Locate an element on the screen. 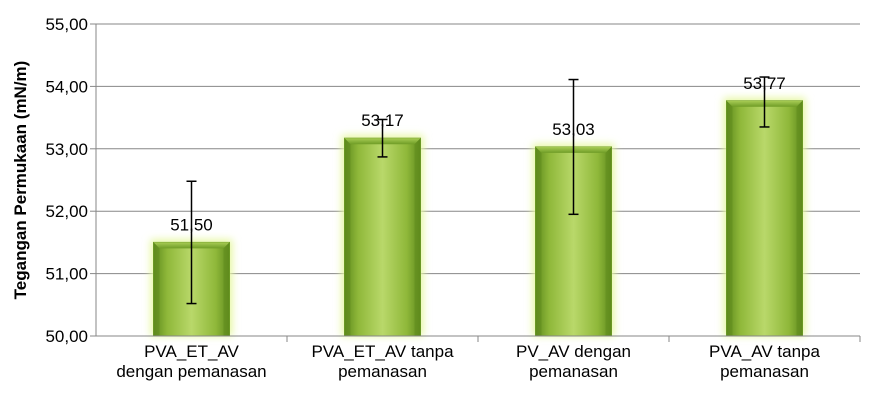 This screenshot has width=870, height=394. y-axis-ticks: 50,00 51,00 52,00 53,00 54,00 55,00 is located at coordinates (66, 180).